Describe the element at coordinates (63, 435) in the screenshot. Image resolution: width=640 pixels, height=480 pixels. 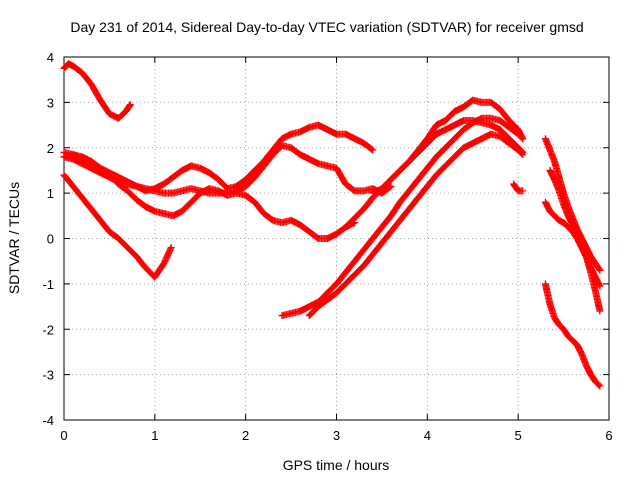
I see `x-tick-label: 0` at that location.